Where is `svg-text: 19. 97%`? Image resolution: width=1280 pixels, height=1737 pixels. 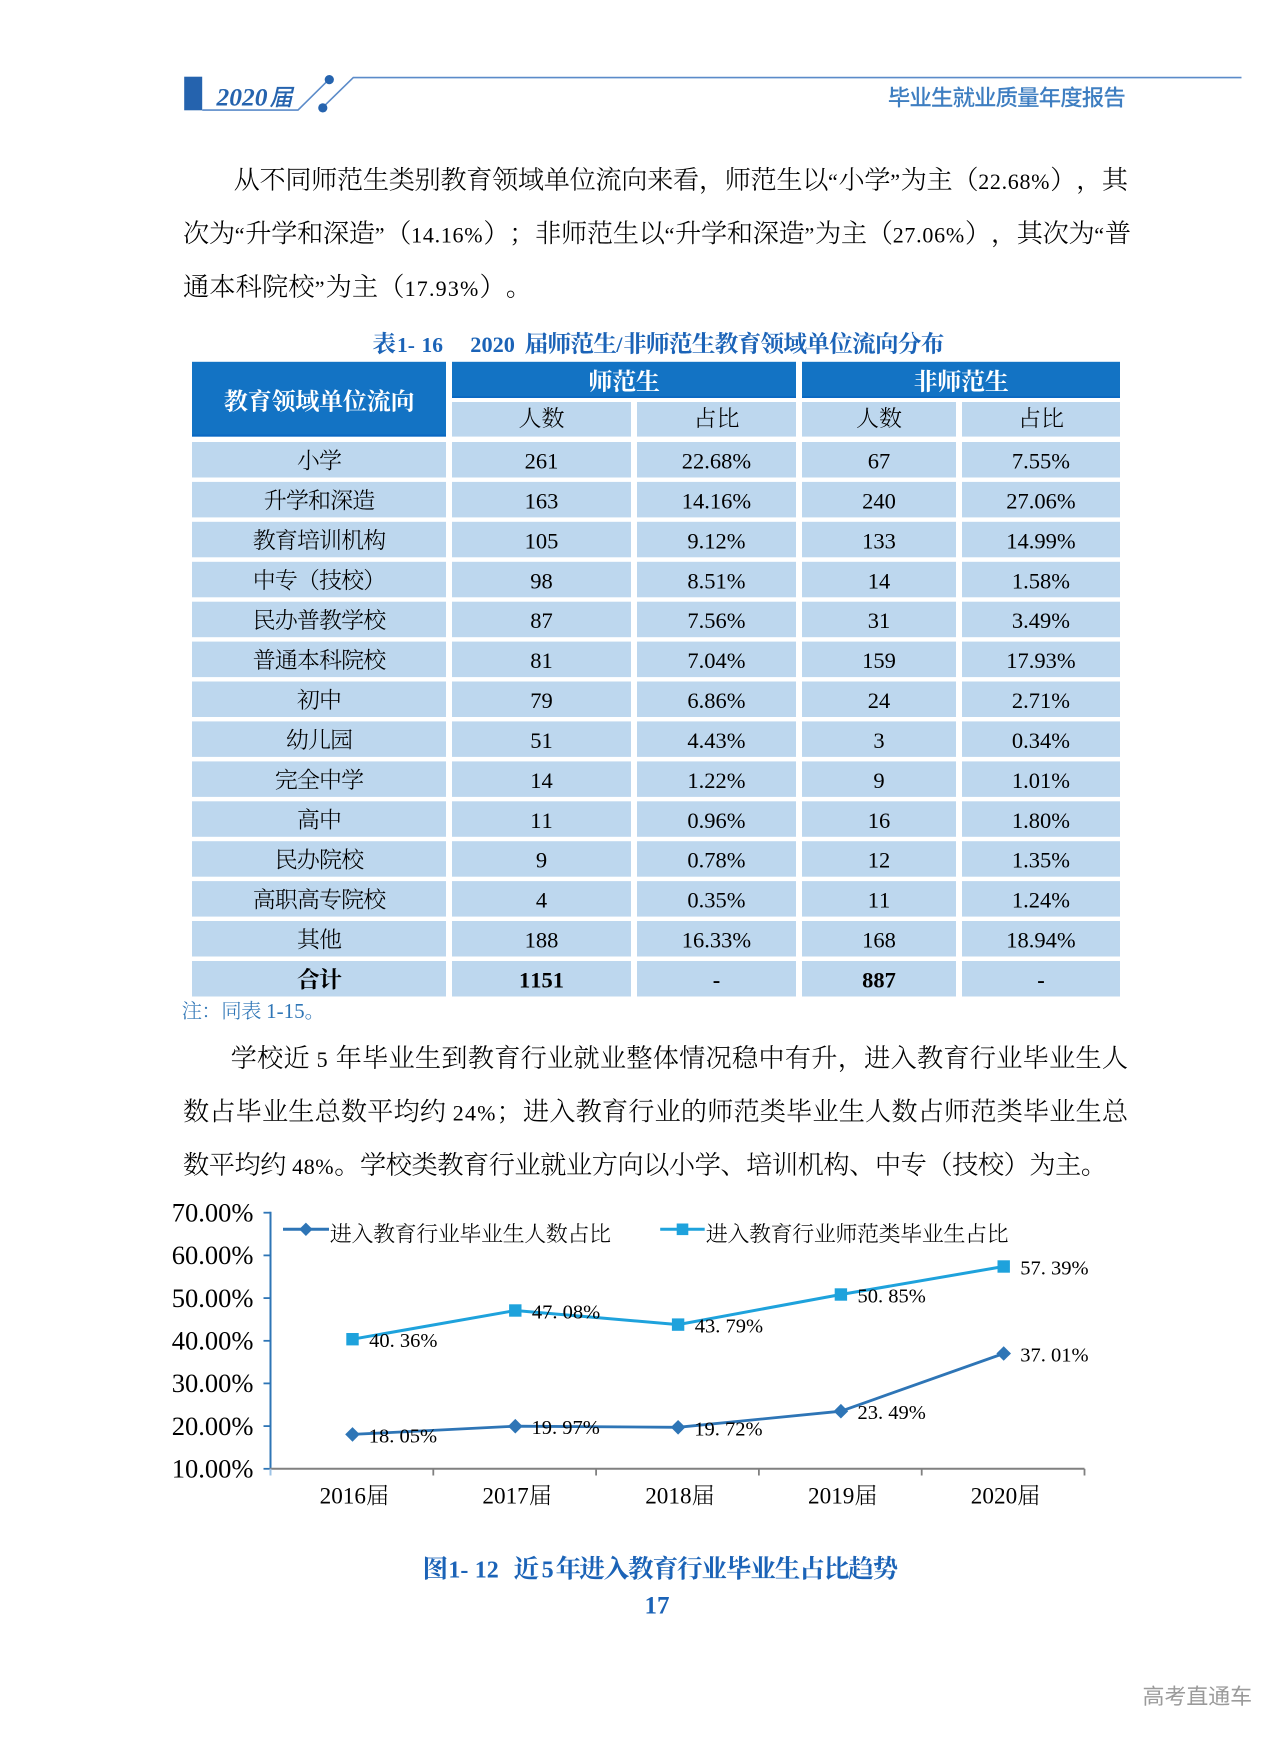
svg-text: 19. 97% is located at coordinates (566, 1428).